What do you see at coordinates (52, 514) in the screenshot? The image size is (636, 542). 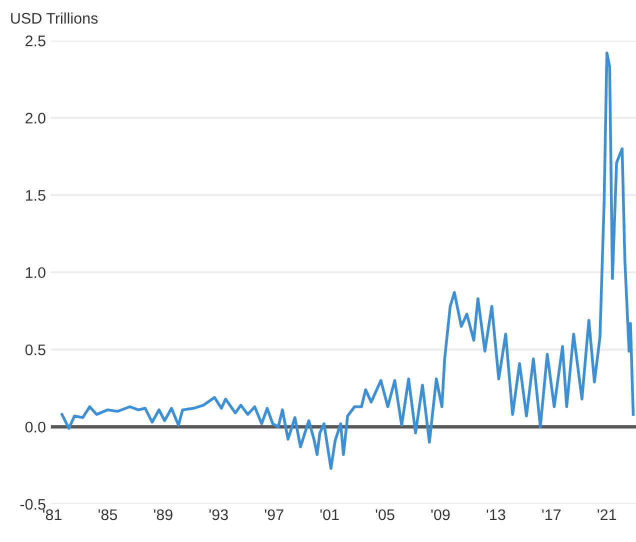 I see `x-tick-label: '81` at bounding box center [52, 514].